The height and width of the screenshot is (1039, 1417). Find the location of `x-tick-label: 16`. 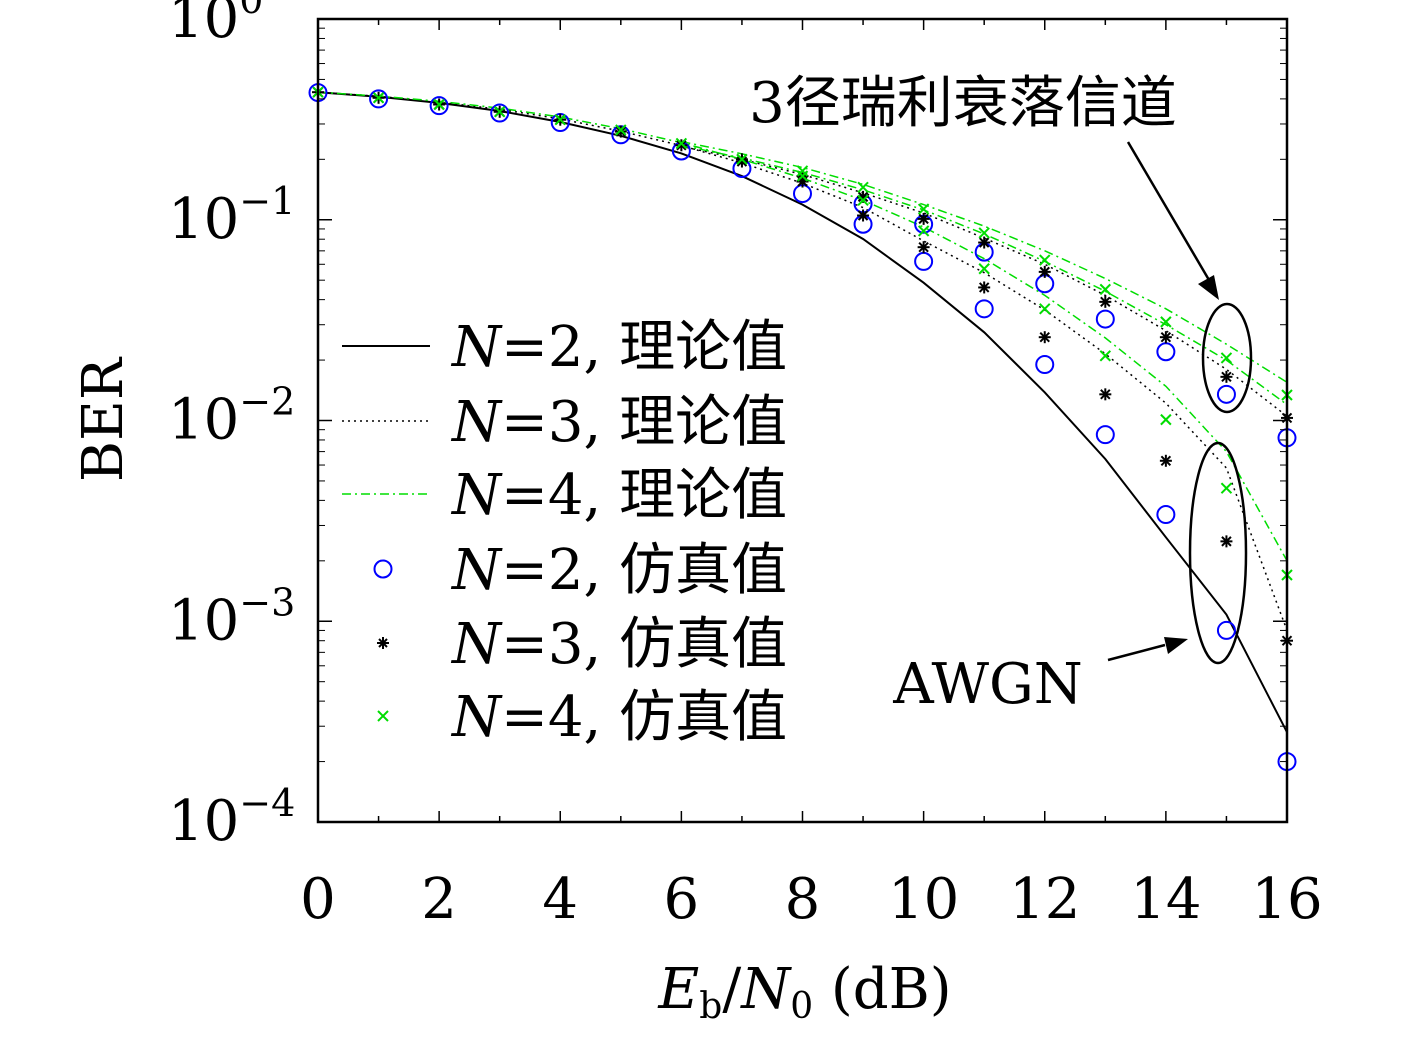

x-tick-label: 16 is located at coordinates (1286, 899).